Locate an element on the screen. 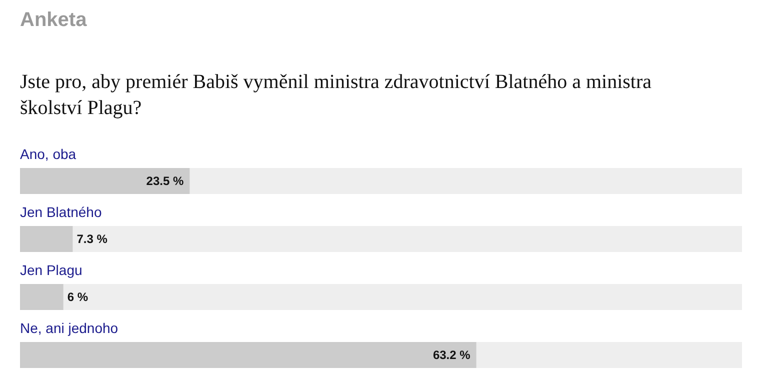 This screenshot has width=760, height=380. y-tick-label: Ne, ani jednoho is located at coordinates (69, 328).